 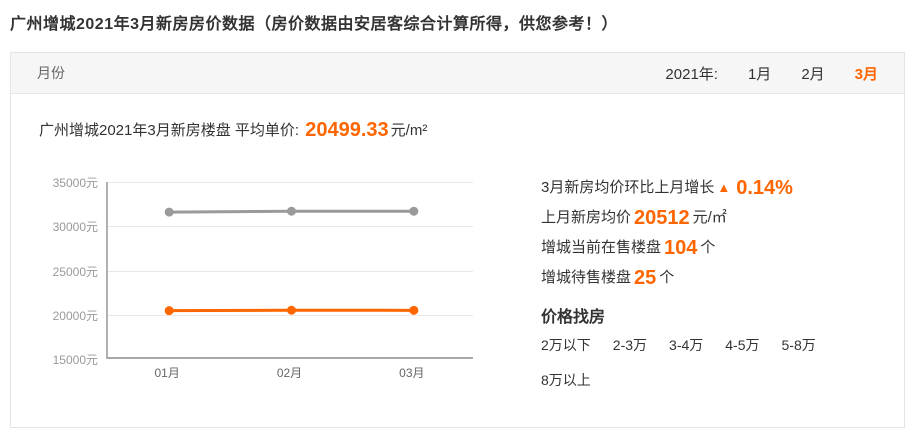 I want to click on stat-upcoming-count: 增城待售楼盘 25 个, so click(x=608, y=278).